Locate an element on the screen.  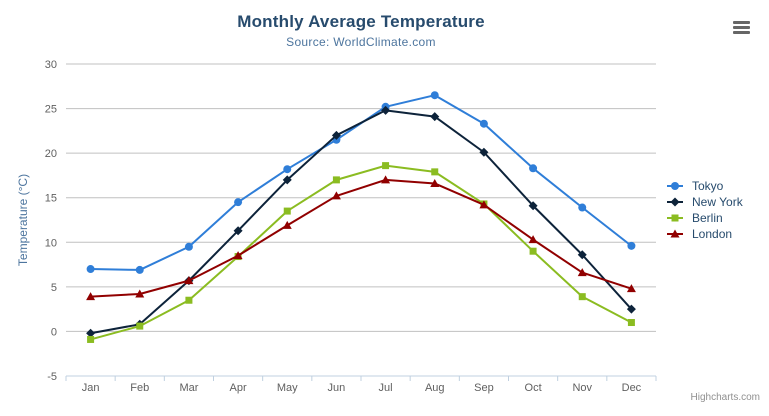
y-axis-label: 15 is located at coordinates (51, 199).